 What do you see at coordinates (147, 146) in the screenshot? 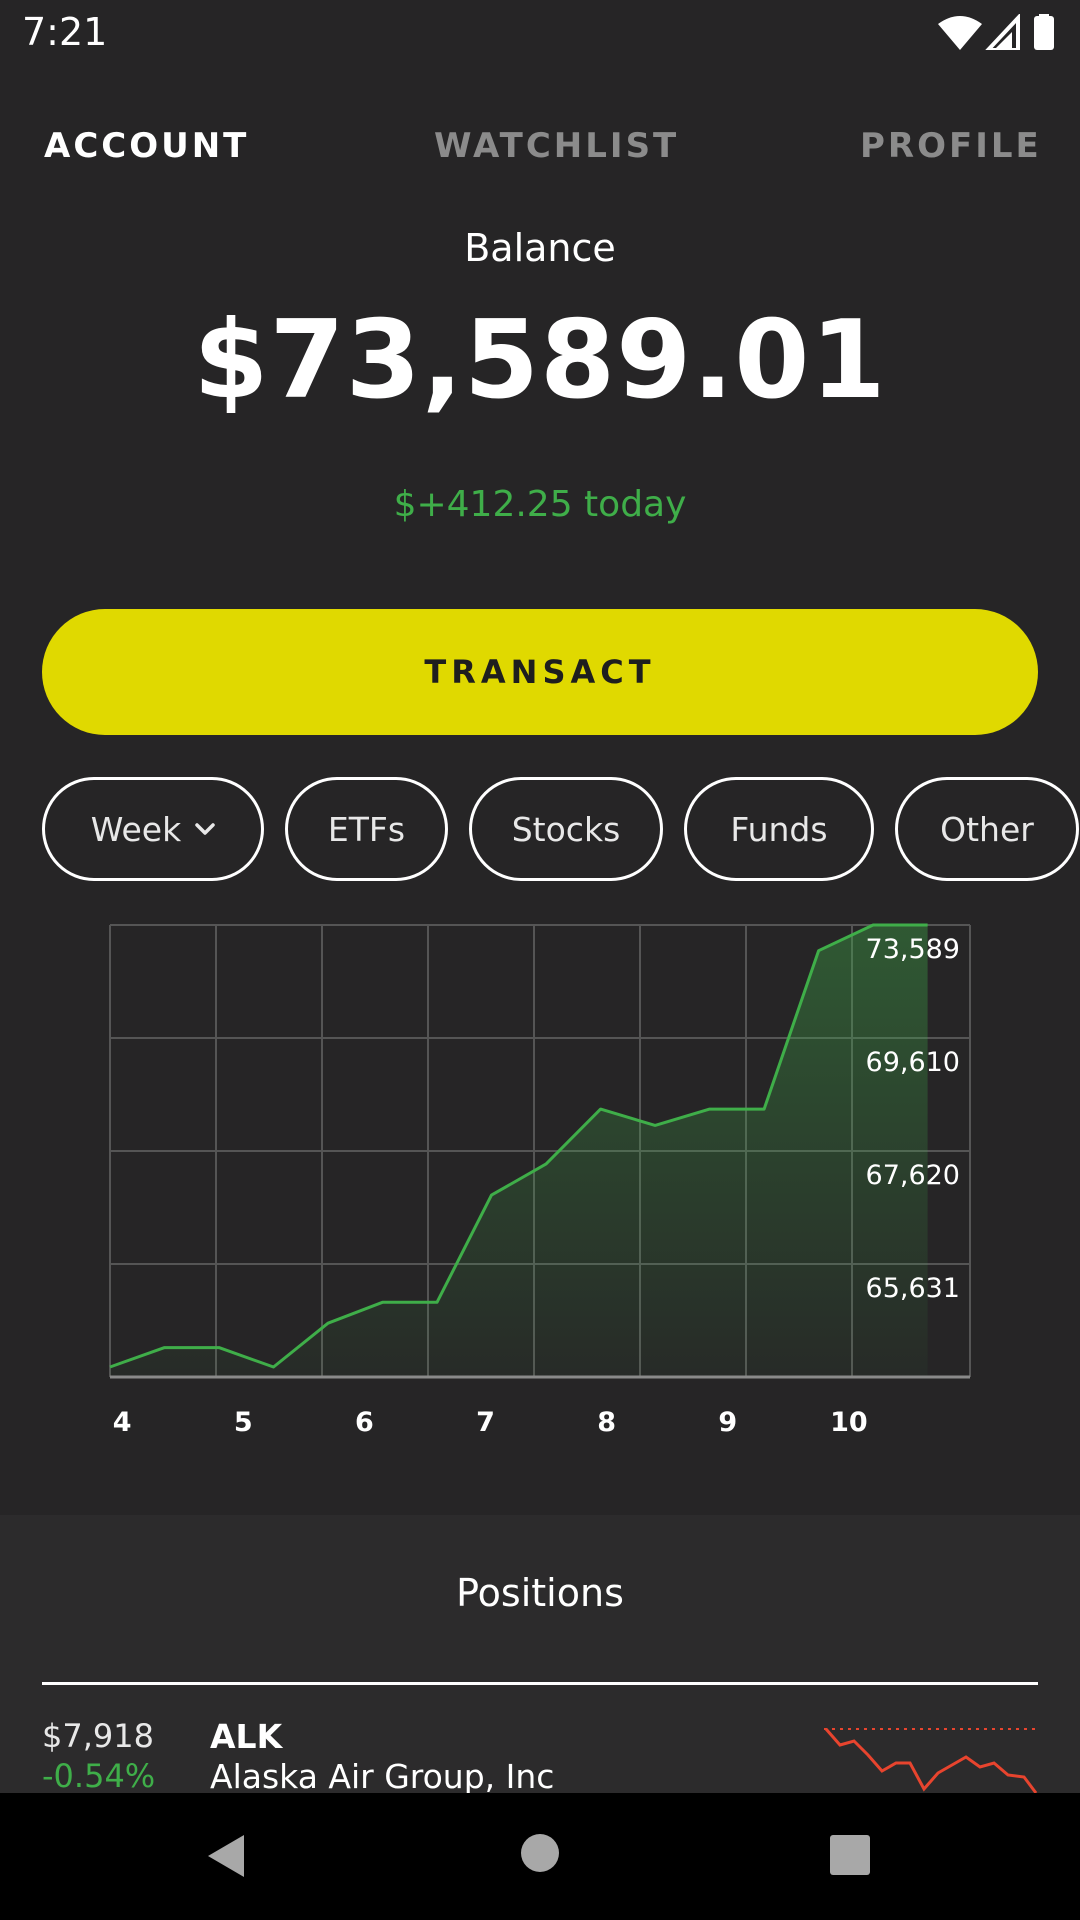
I see `tab-account: ACCOUNT` at bounding box center [147, 146].